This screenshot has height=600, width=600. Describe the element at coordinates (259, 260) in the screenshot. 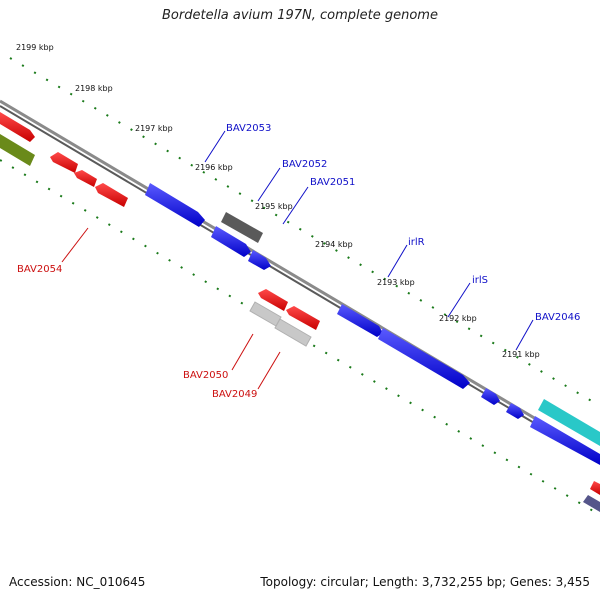

I see `gene-bav2051b` at that location.